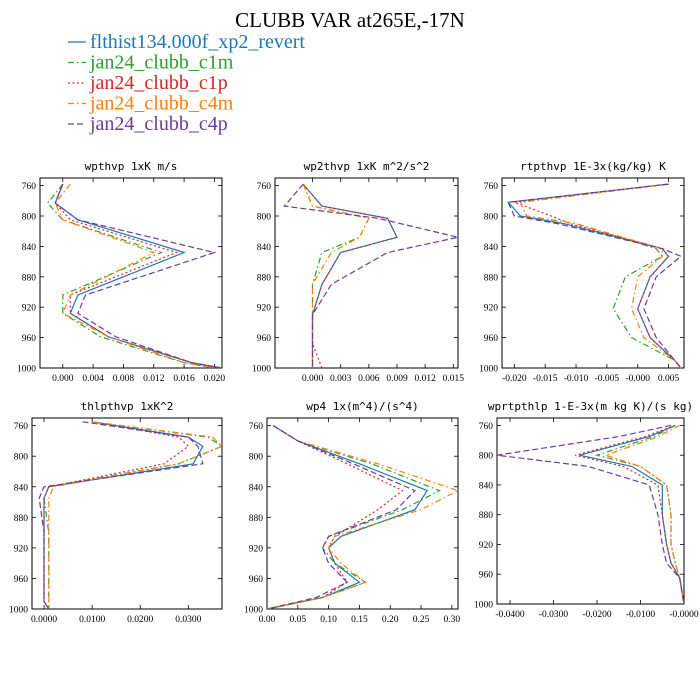 This screenshot has height=700, width=700. I want to click on x-tick-label: 0.016, so click(184, 379).